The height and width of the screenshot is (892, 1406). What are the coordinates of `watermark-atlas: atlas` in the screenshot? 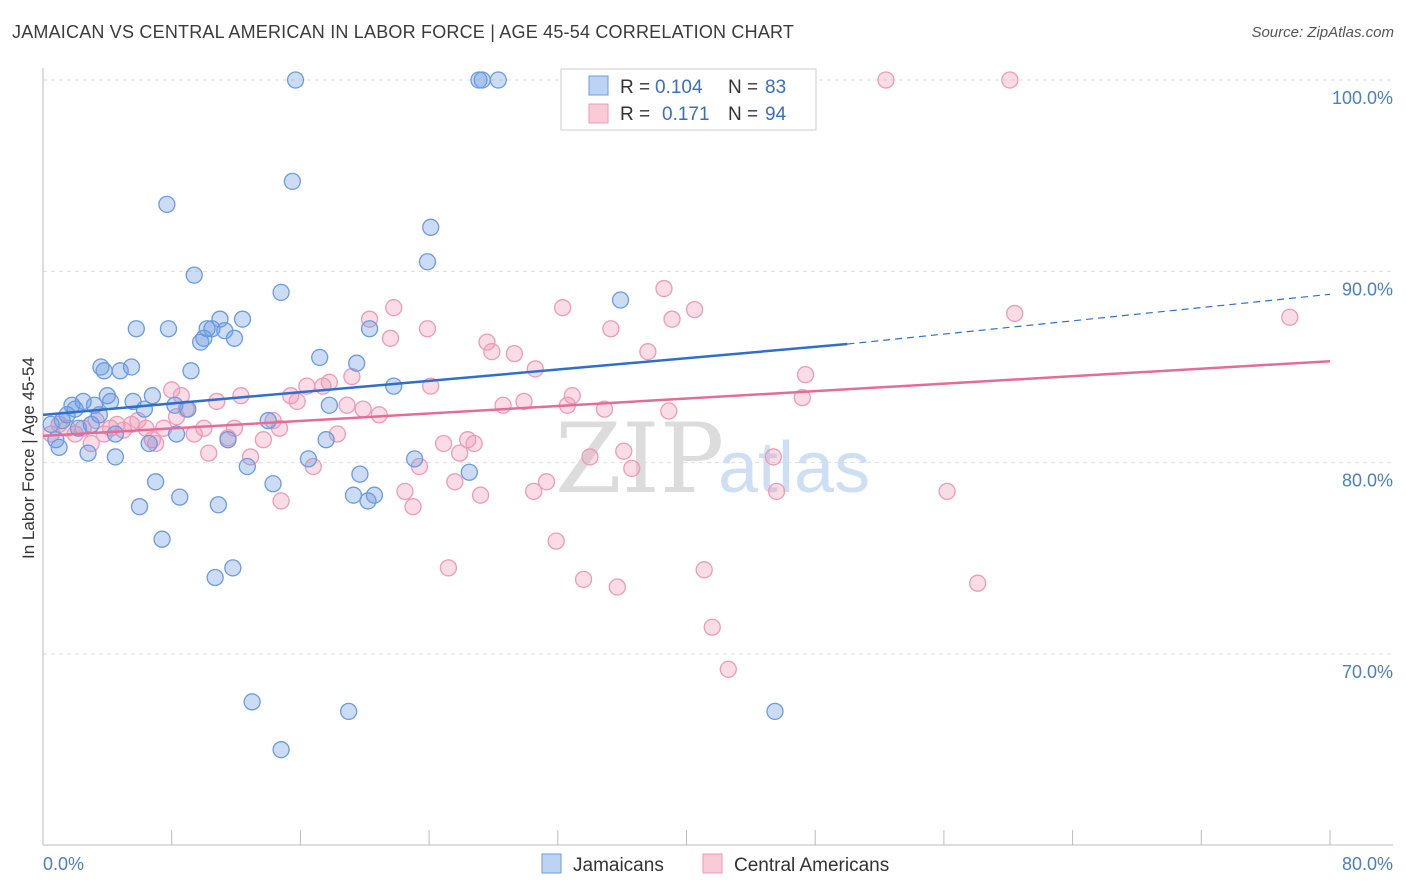 It's located at (794, 468).